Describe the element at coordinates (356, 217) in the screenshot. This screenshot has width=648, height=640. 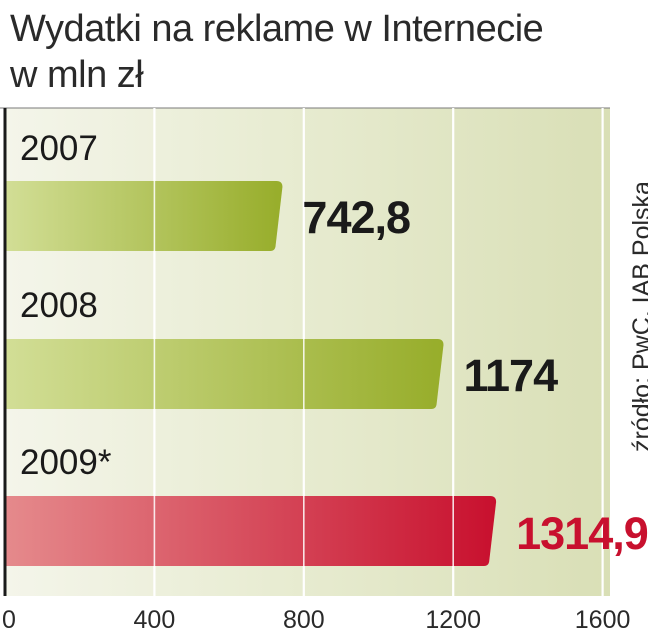
I see `value-label-2007: 742,8` at that location.